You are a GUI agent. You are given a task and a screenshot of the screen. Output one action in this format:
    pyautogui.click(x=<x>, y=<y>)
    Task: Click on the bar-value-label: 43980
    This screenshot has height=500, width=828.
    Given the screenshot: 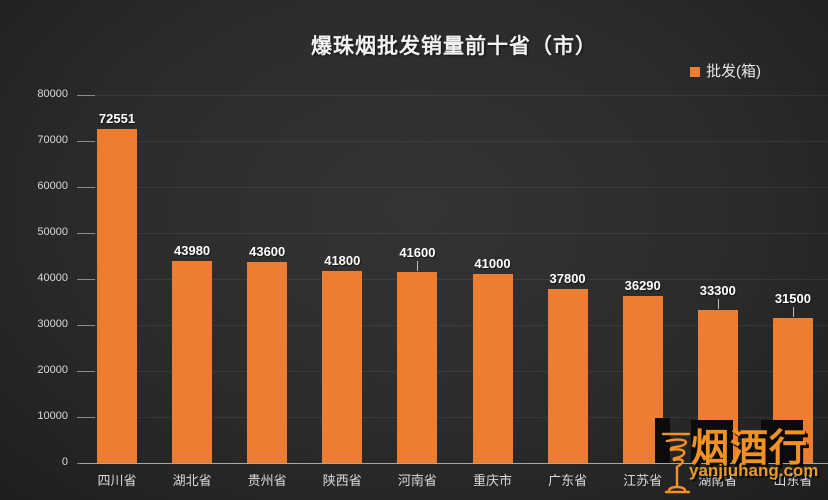 What is the action you would take?
    pyautogui.click(x=192, y=250)
    